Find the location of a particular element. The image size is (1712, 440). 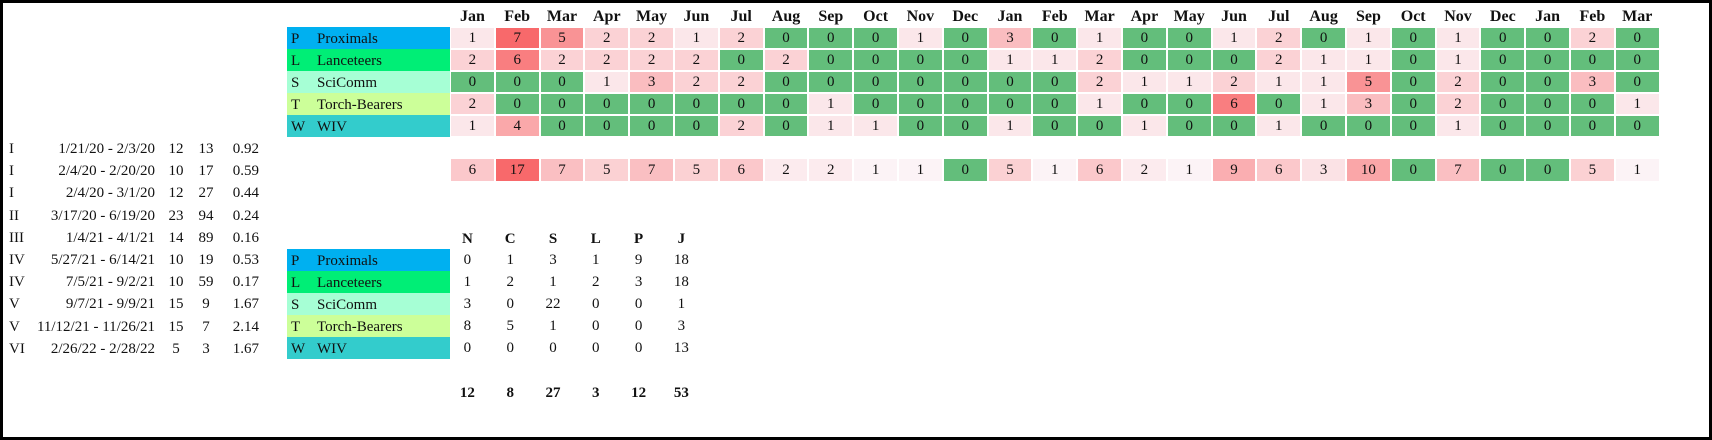

monthly-total: 2 is located at coordinates (786, 170).